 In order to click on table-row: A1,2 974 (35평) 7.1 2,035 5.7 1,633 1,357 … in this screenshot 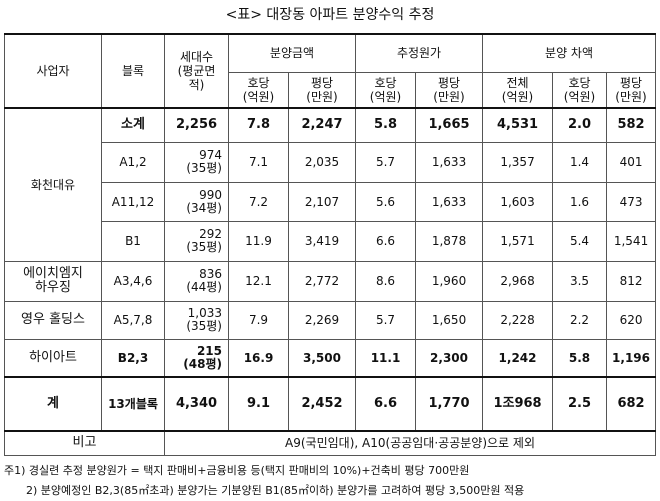, I will do `click(331, 162)`.